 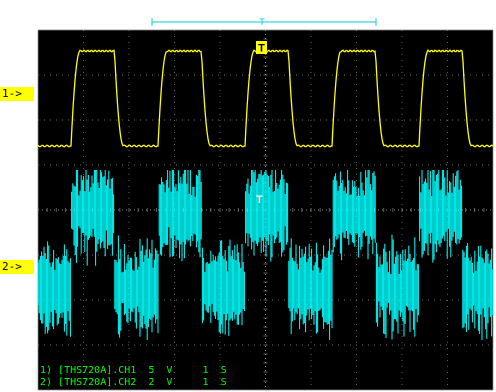 What do you see at coordinates (133, 370) in the screenshot?
I see `ch1-settings-label: 1) [THS720A].CH1 5 V 1 S` at bounding box center [133, 370].